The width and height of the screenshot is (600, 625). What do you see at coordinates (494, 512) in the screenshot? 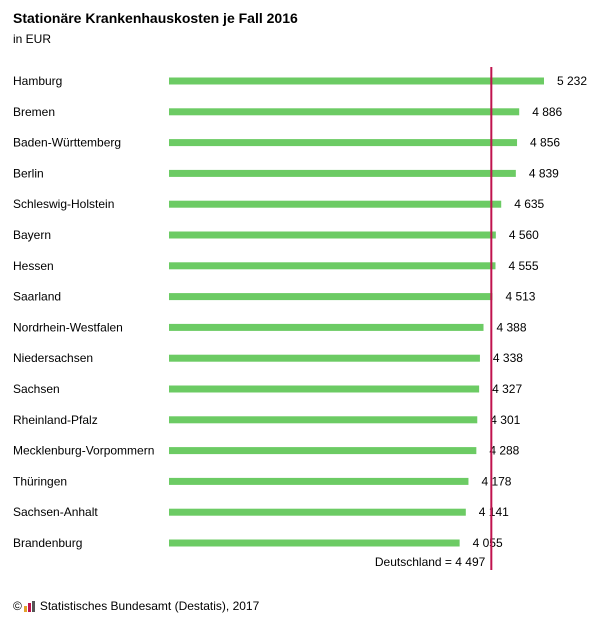
I see `value-label: 4 141` at bounding box center [494, 512].